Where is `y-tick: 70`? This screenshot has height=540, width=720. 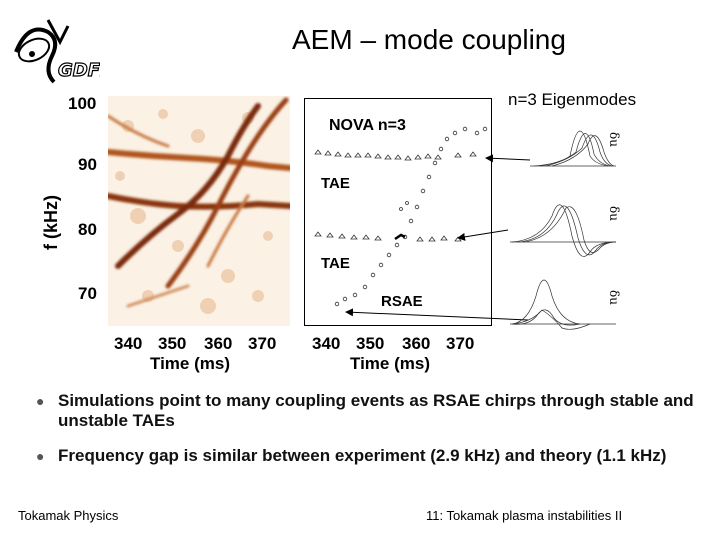
y-tick: 70 is located at coordinates (87, 293).